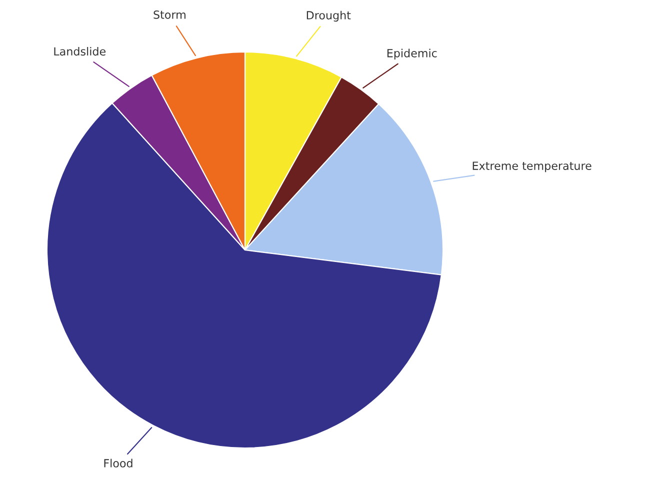  What do you see at coordinates (170, 14) in the screenshot?
I see `slice-label: Storm` at bounding box center [170, 14].